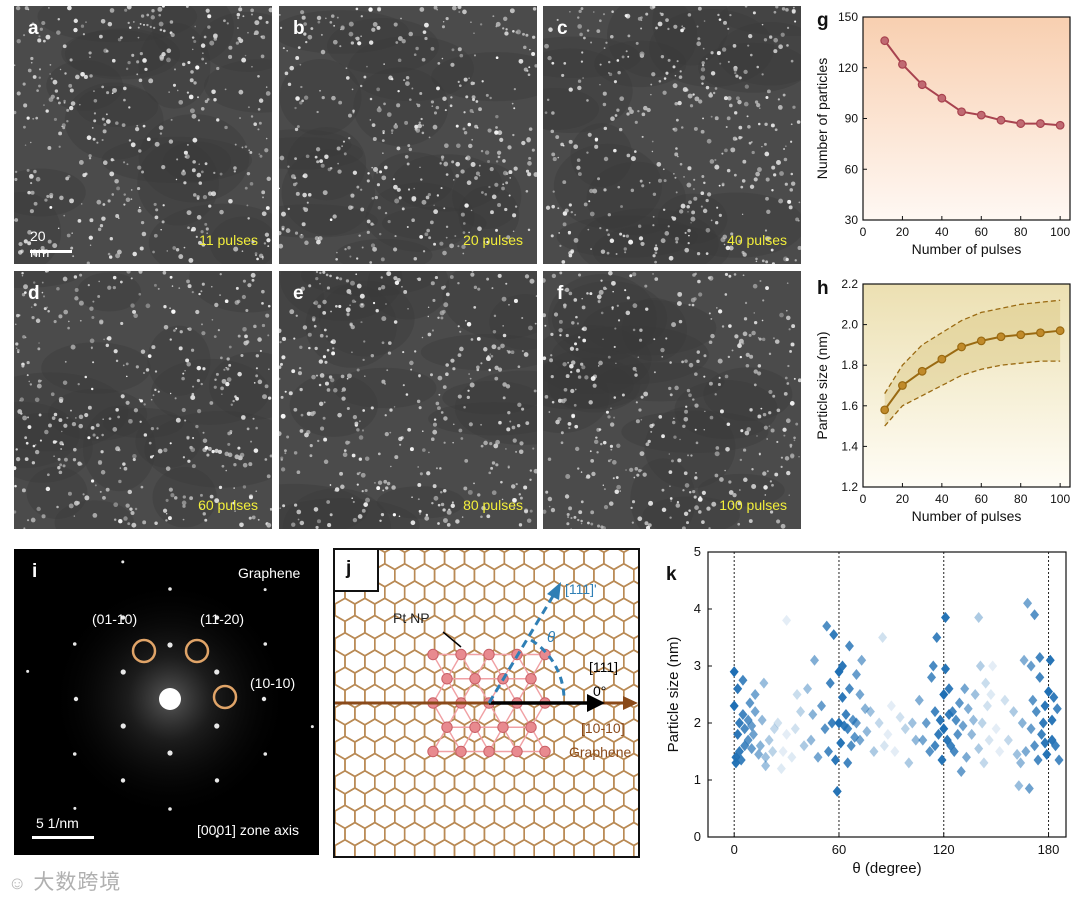 This screenshot has height=899, width=1080. I want to click on tem-scale-label: 20 nm, so click(39, 244).